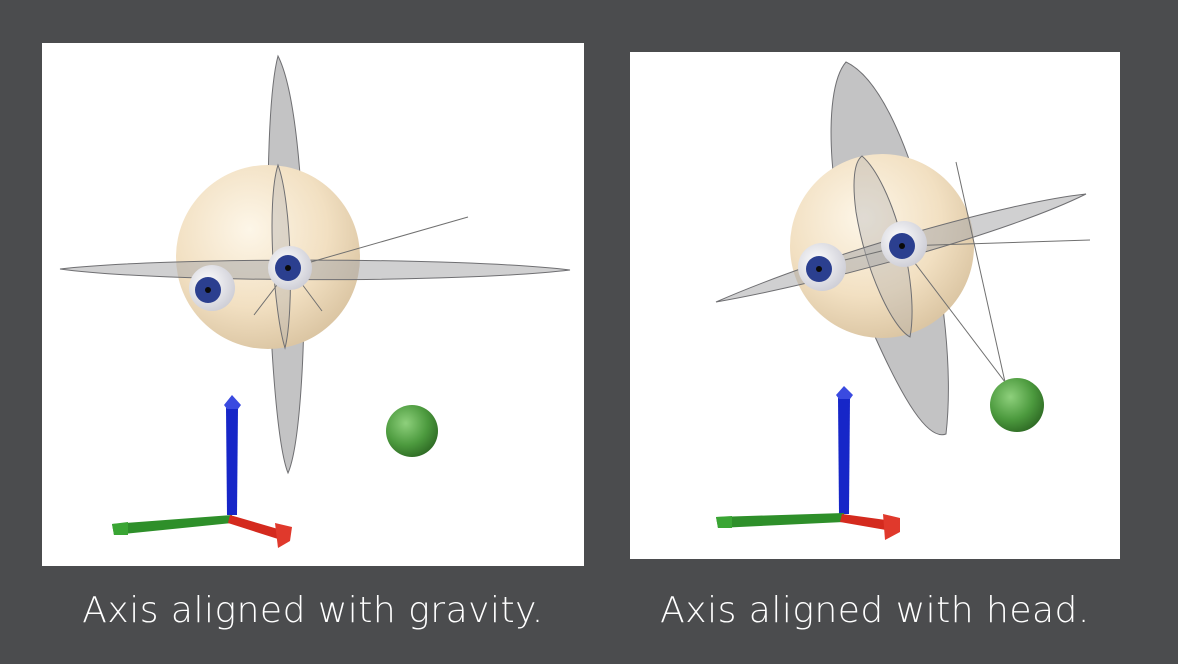  I want to click on right-caption: Axis aligned with head., so click(875, 610).